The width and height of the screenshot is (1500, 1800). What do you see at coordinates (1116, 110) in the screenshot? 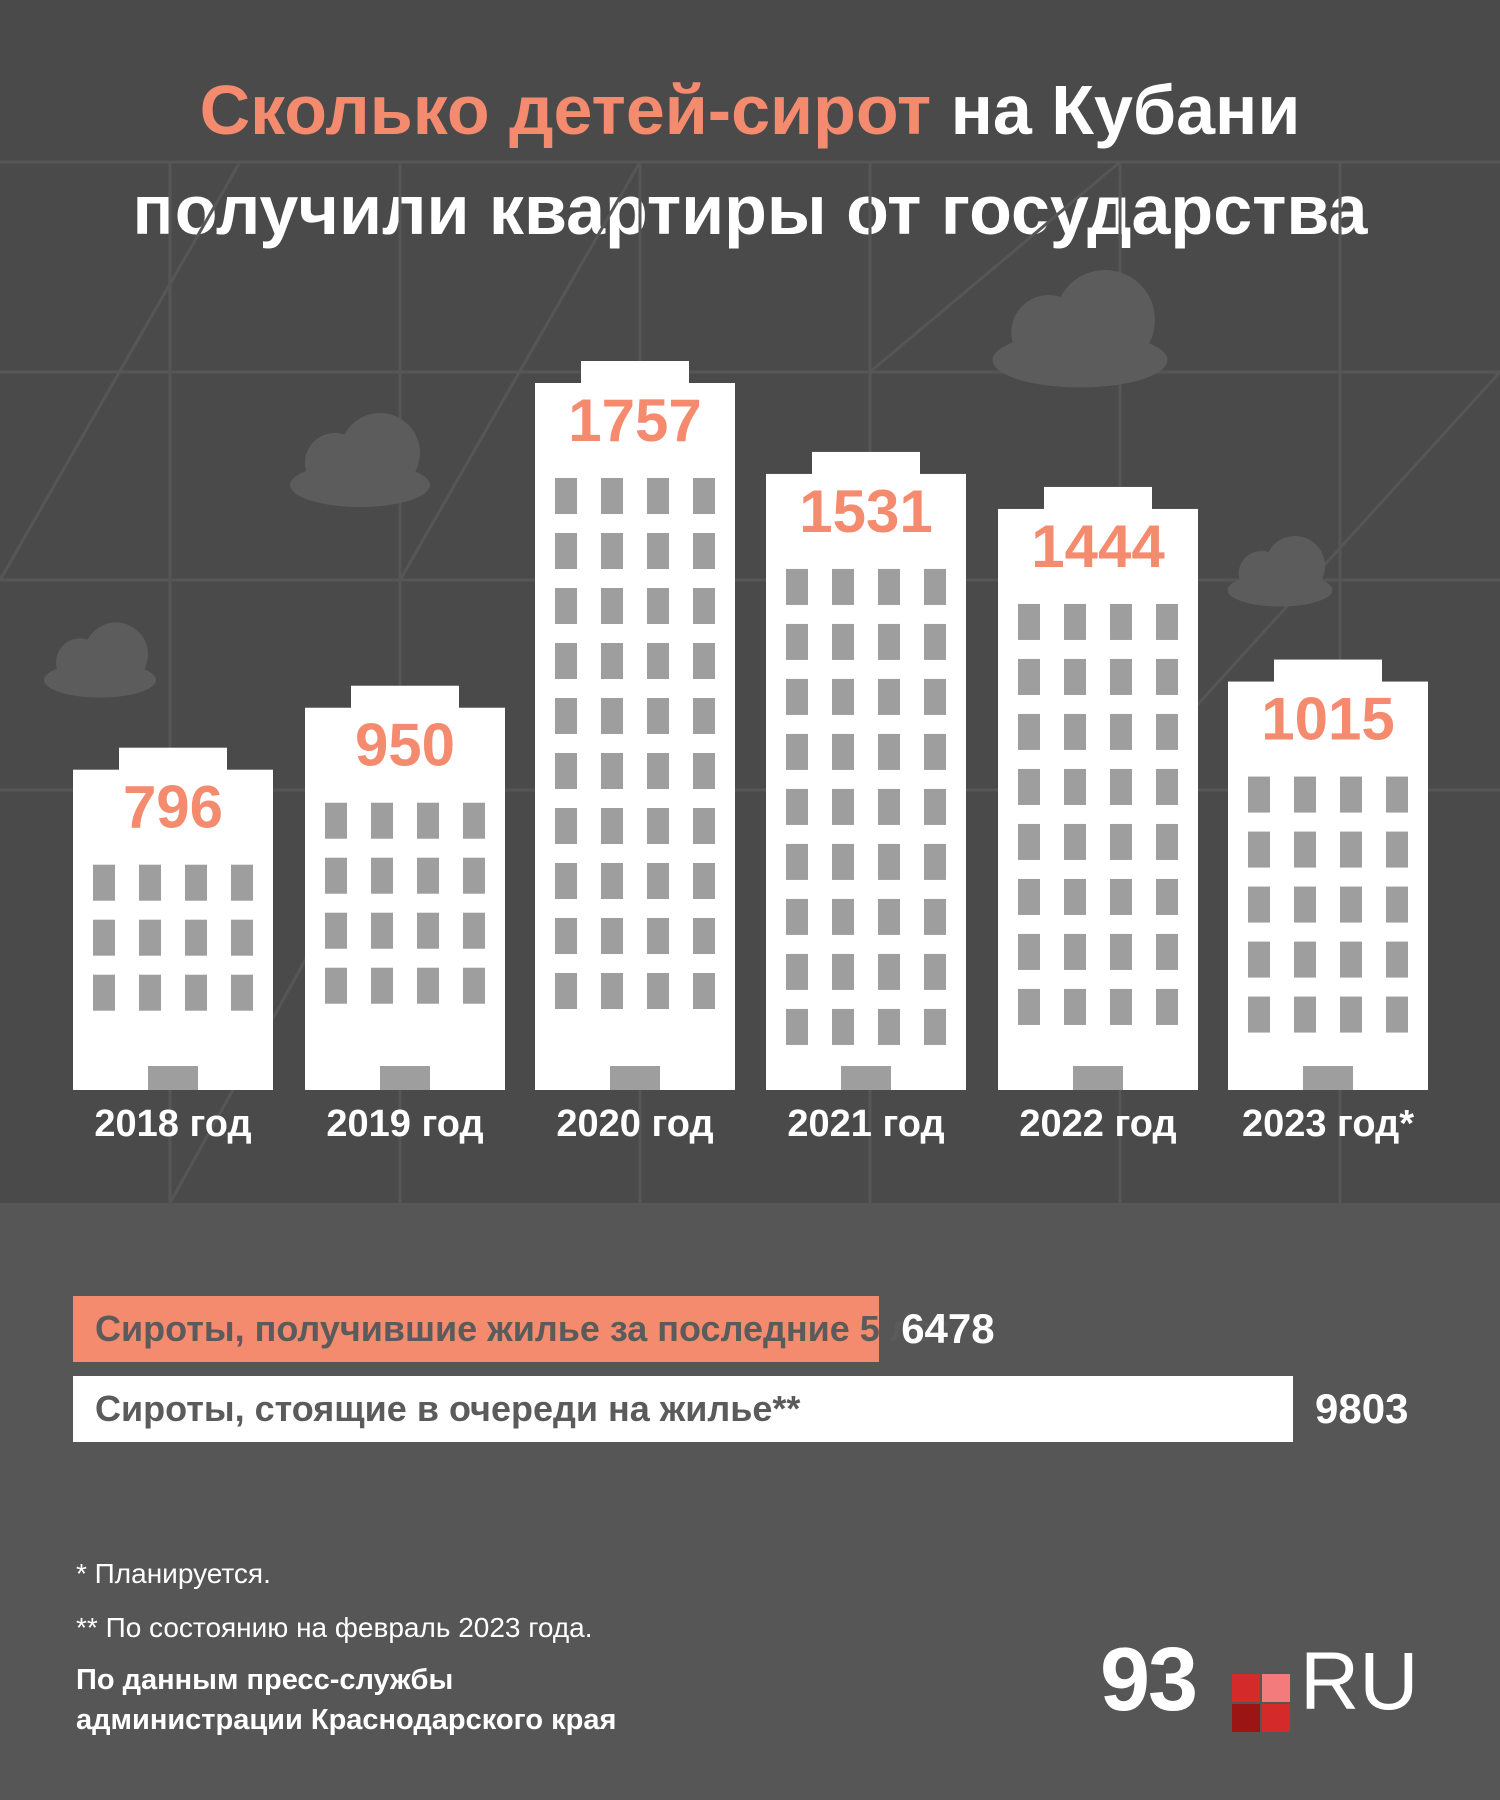
I see `title-rest: на Кубани` at bounding box center [1116, 110].